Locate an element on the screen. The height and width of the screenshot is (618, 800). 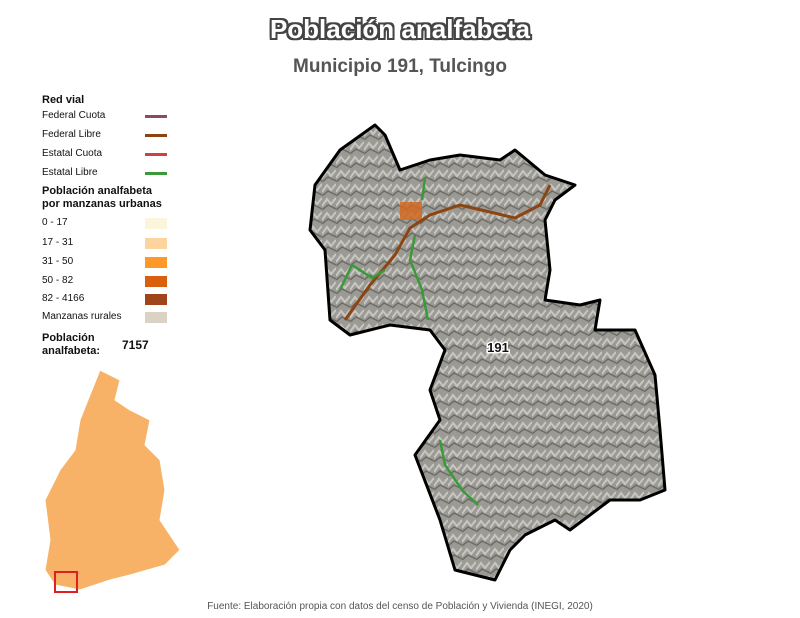
legend-item: Manzanas rurales is located at coordinates (82, 316).